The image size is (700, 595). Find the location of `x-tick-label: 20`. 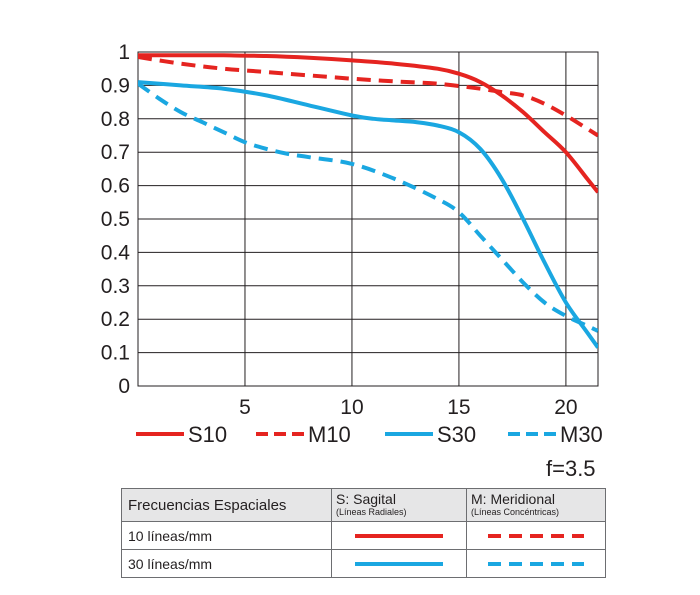

x-tick-label: 20 is located at coordinates (565, 407).